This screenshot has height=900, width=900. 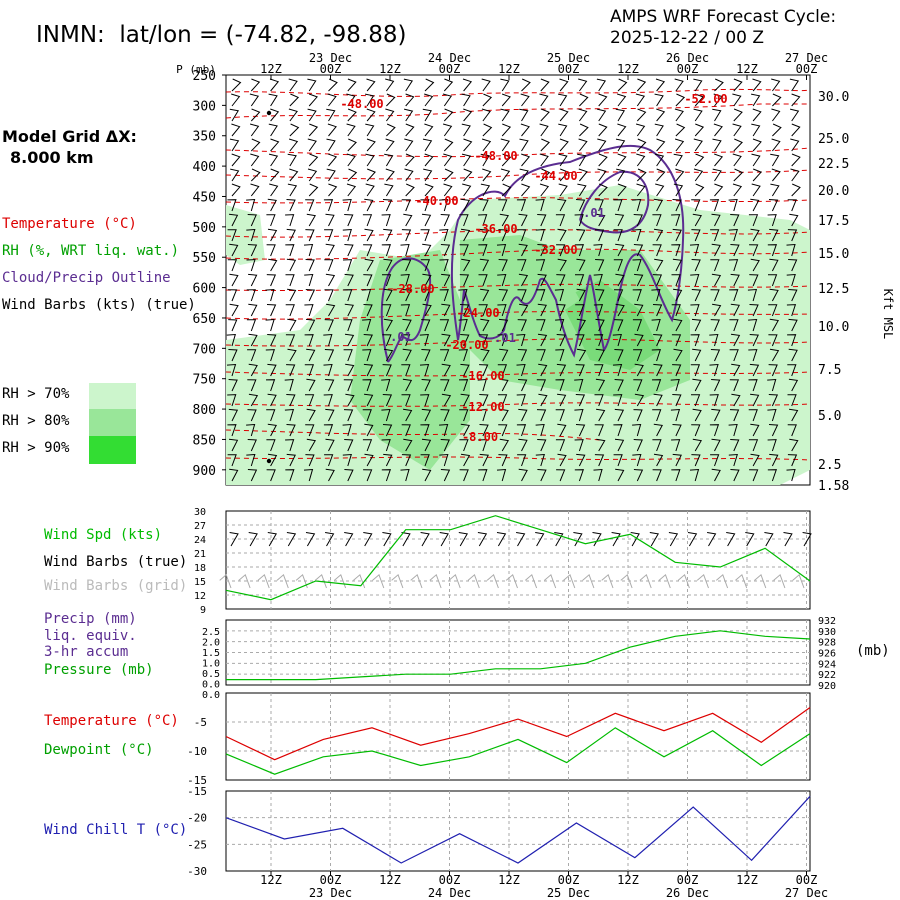 I want to click on precip-y-tick-4: 0.5, so click(x=211, y=674).